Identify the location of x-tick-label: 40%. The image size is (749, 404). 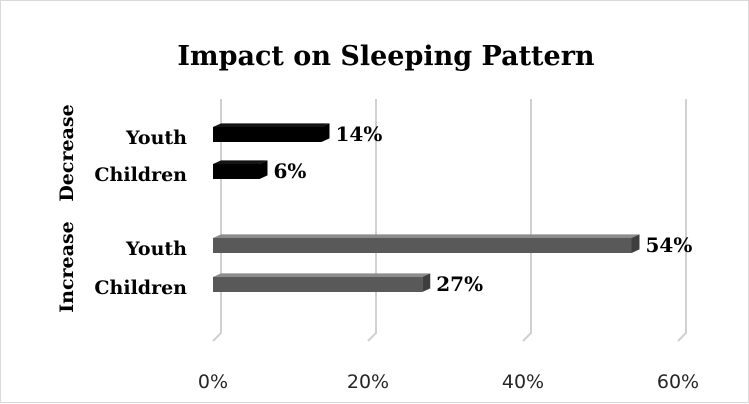
(523, 382).